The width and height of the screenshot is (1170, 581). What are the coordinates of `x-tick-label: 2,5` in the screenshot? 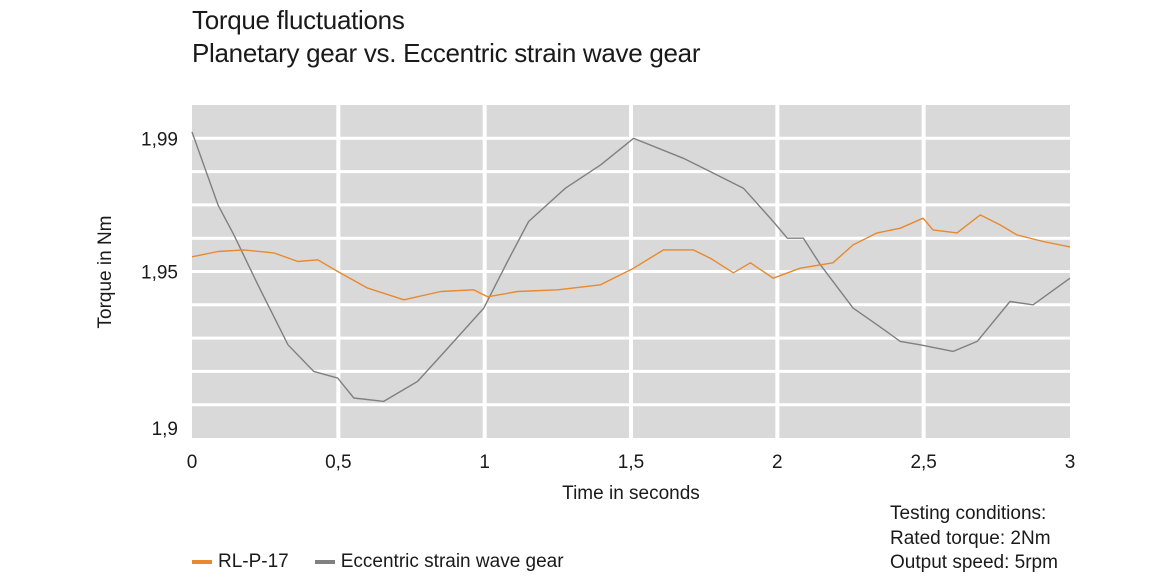 It's located at (923, 462).